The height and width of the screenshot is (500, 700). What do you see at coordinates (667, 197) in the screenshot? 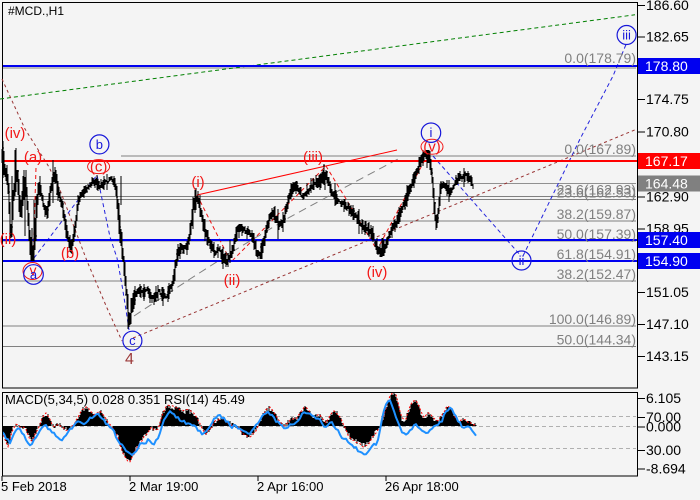
I see `svg-text: 162.90` at bounding box center [667, 197].